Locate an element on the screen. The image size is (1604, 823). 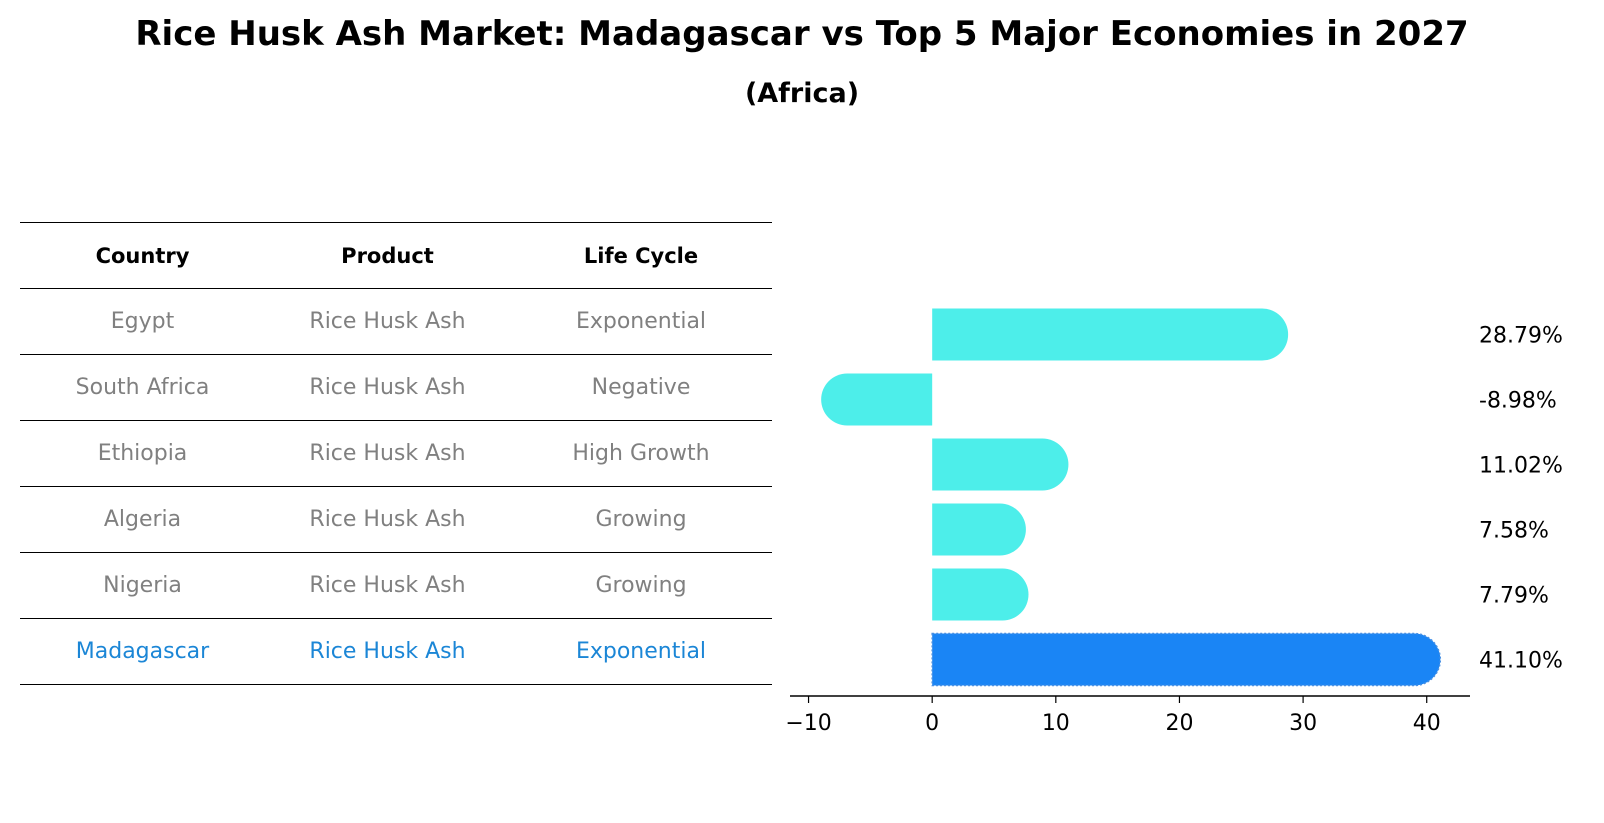
table-header-row: Country Product Life Cycle is located at coordinates (396, 255).